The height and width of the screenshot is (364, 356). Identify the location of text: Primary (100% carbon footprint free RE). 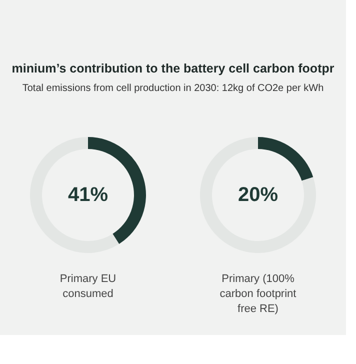
(258, 294).